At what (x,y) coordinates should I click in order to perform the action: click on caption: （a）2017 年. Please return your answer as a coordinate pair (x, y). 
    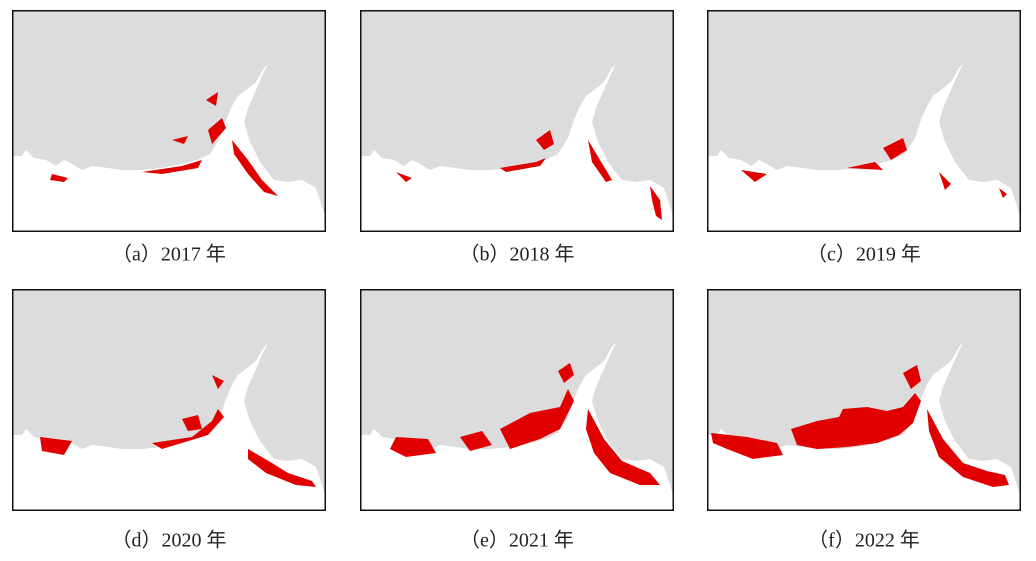
    Looking at the image, I should click on (169, 254).